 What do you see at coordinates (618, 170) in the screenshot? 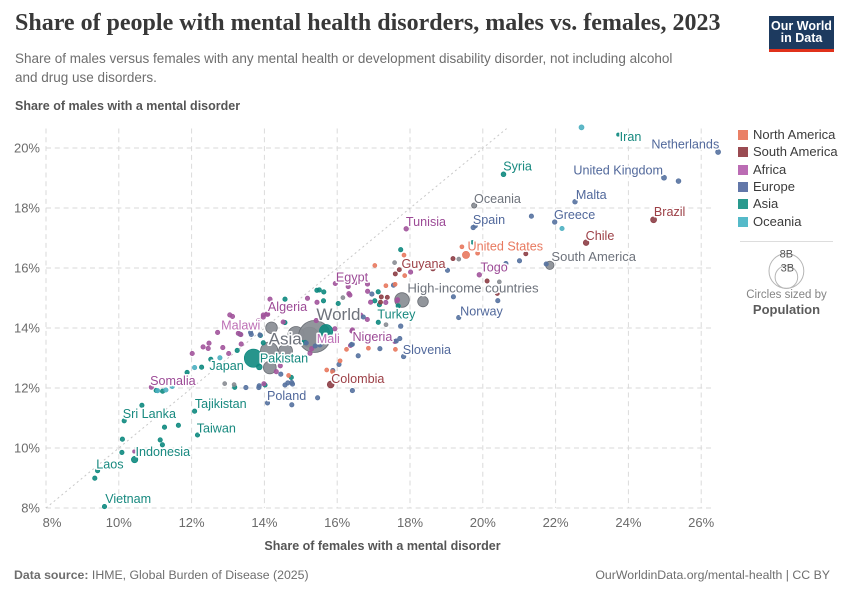
I see `svg-text: United Kingdom` at bounding box center [618, 170].